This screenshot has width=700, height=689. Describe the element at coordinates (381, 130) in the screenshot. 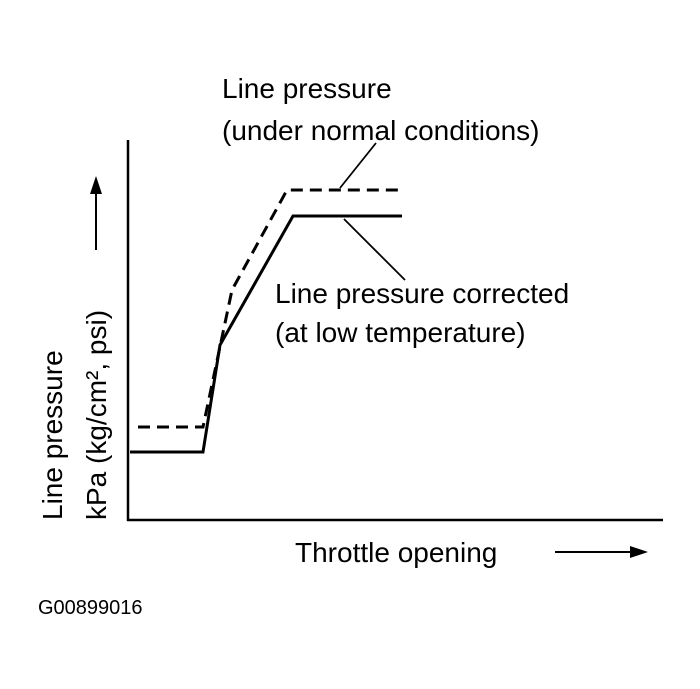

I see `label: (under normal conditions)` at that location.